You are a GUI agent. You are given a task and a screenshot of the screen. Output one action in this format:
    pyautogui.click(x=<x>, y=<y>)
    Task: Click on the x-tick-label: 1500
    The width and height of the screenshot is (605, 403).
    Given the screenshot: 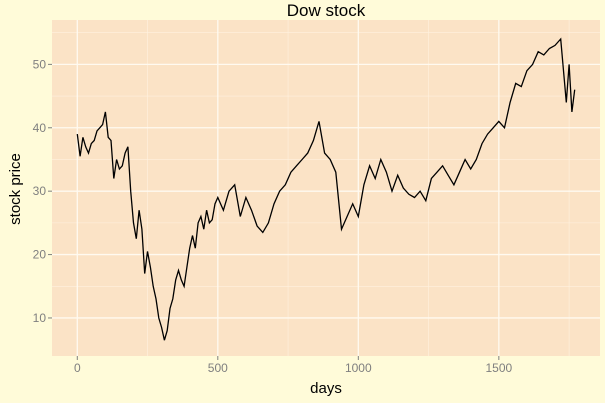 What is the action you would take?
    pyautogui.click(x=498, y=368)
    